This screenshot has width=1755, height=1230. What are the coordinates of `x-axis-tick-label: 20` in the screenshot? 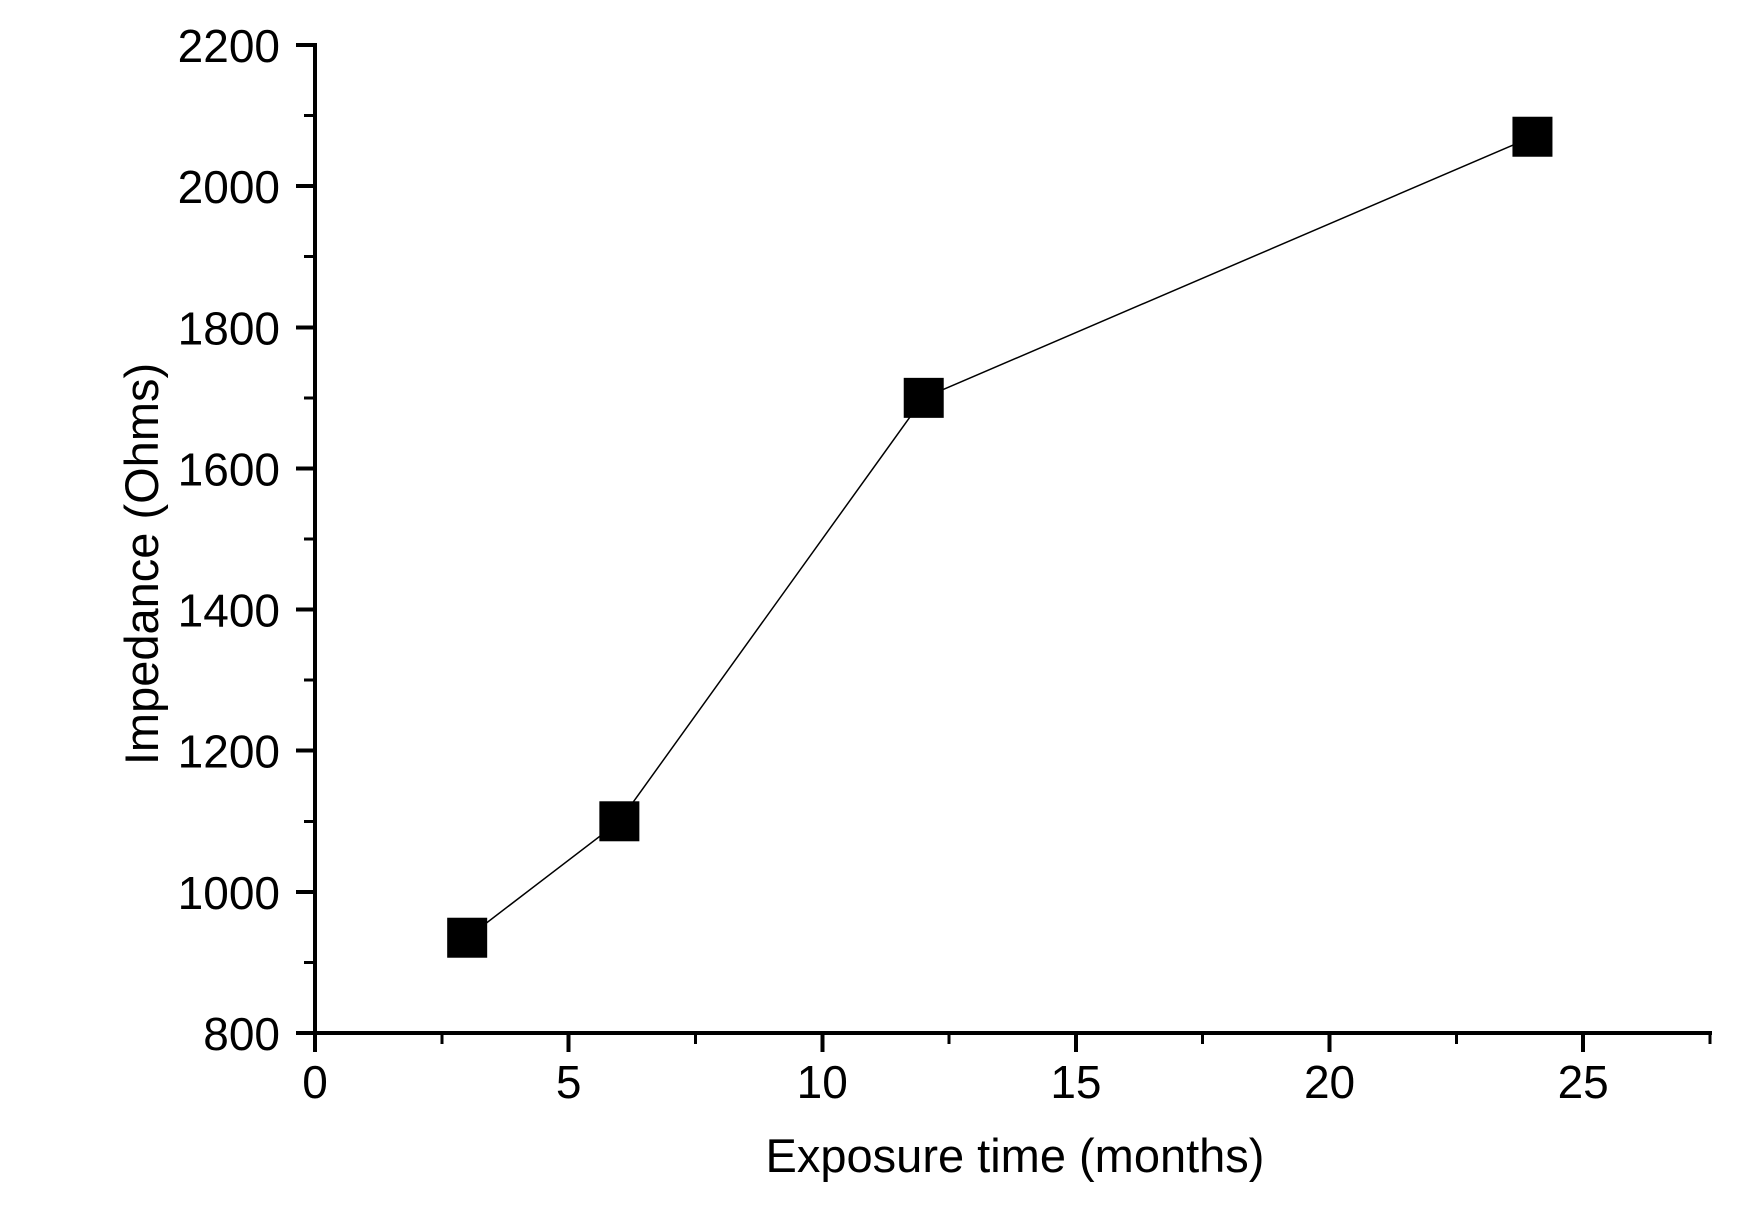 It's located at (1329, 1082).